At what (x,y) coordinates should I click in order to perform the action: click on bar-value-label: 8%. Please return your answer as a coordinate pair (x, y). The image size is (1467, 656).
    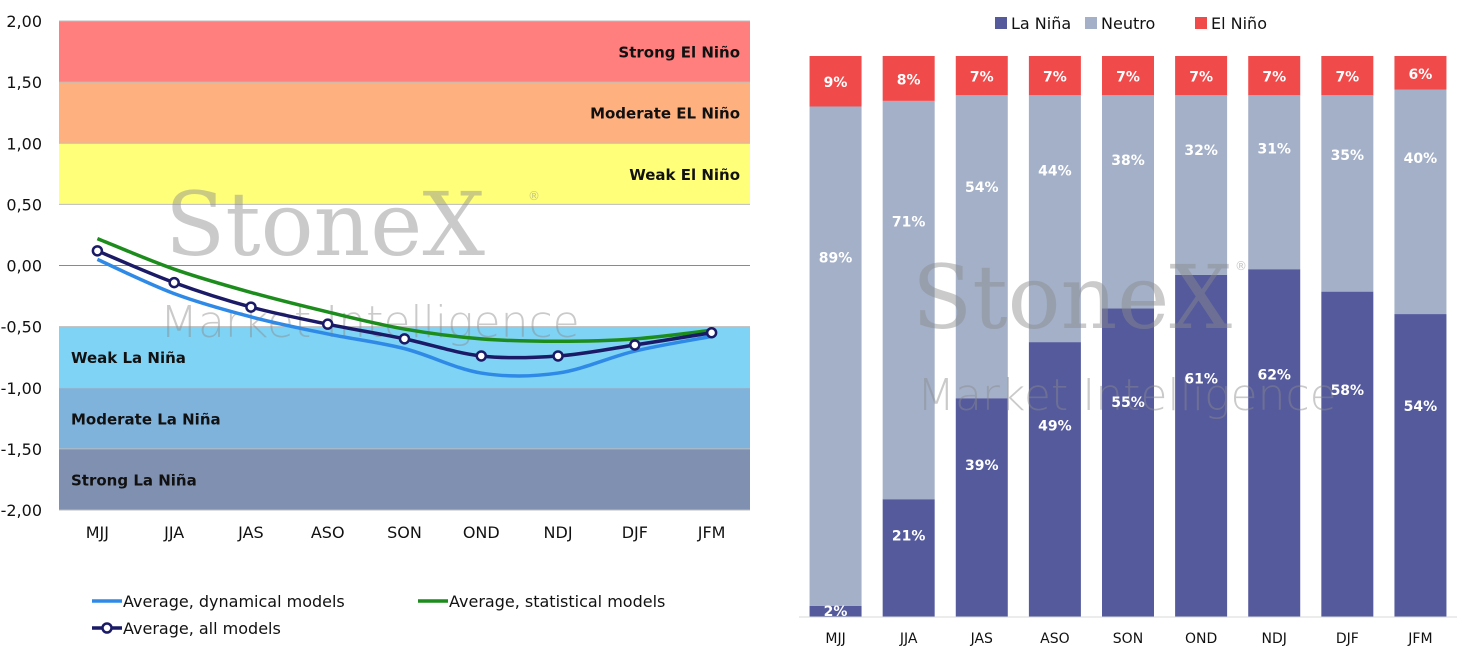
    Looking at the image, I should click on (909, 80).